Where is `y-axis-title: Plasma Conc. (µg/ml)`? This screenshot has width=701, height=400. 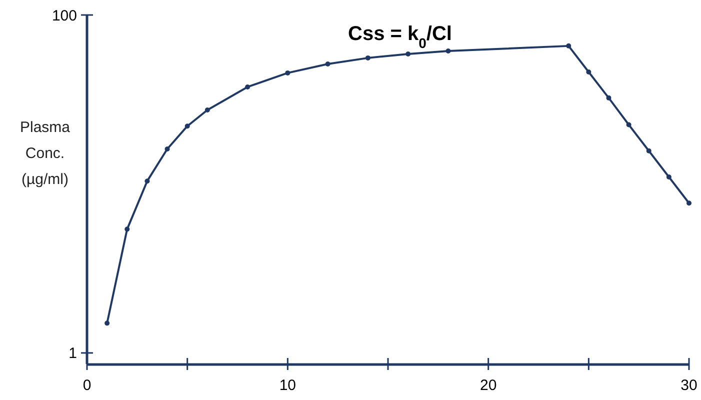
y-axis-title: Plasma Conc. (µg/ml) is located at coordinates (45, 153).